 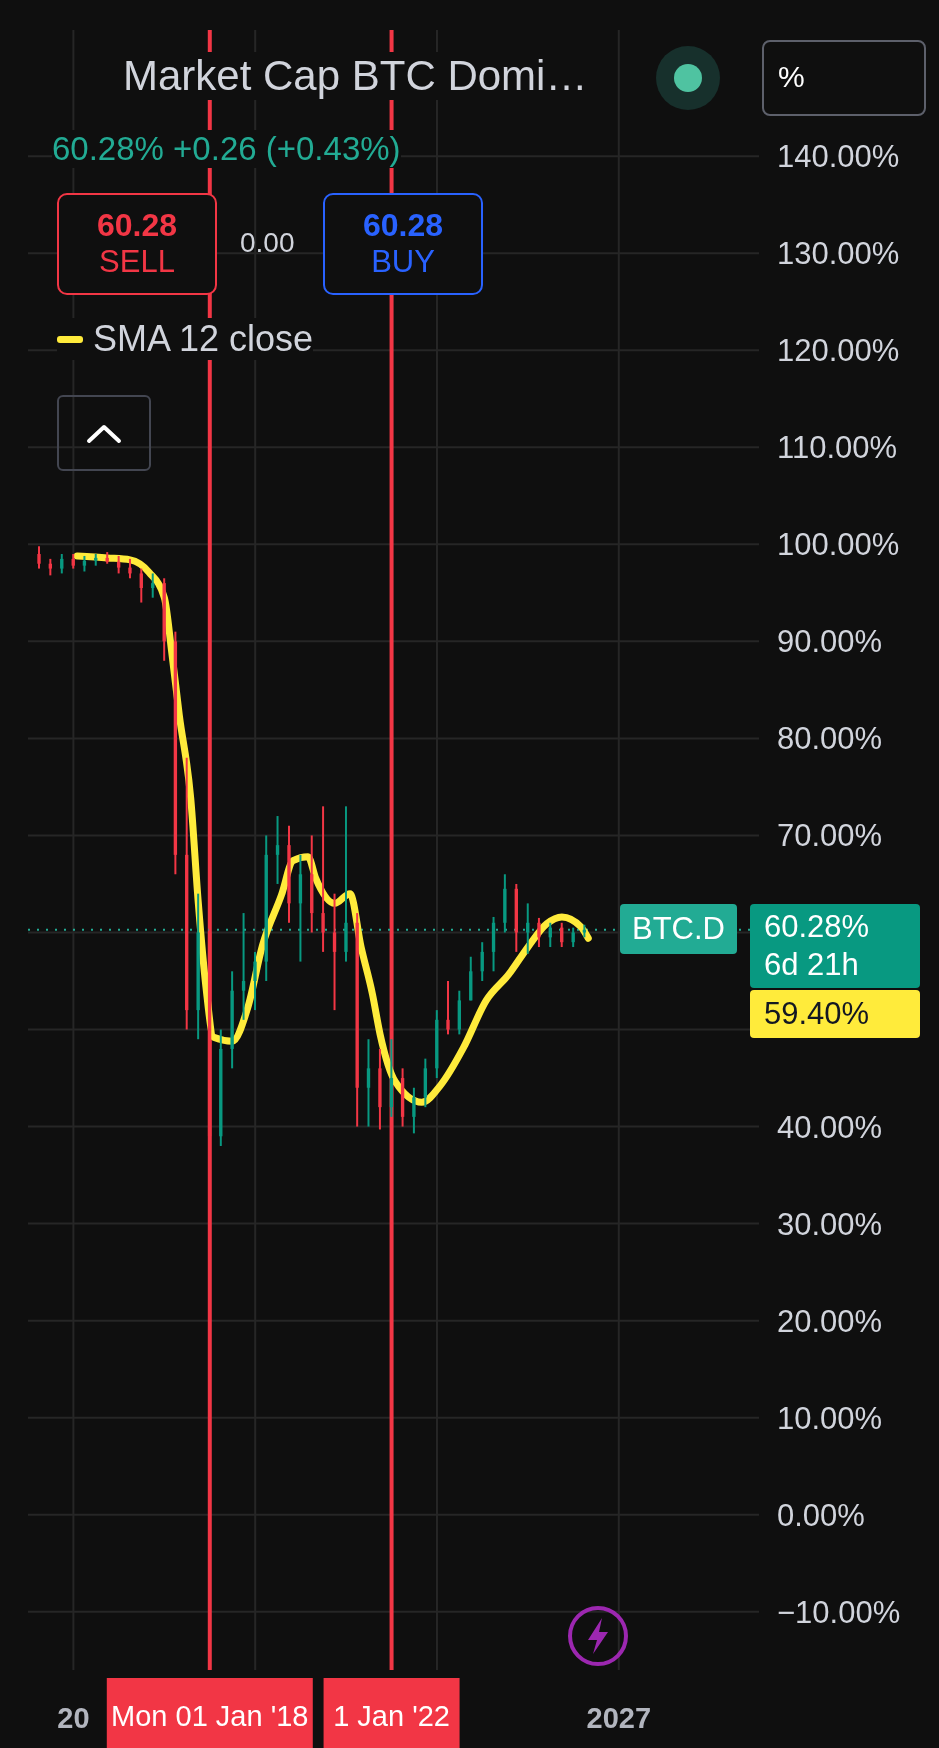 I want to click on legend-label: SMA 12 close, so click(x=185, y=339).